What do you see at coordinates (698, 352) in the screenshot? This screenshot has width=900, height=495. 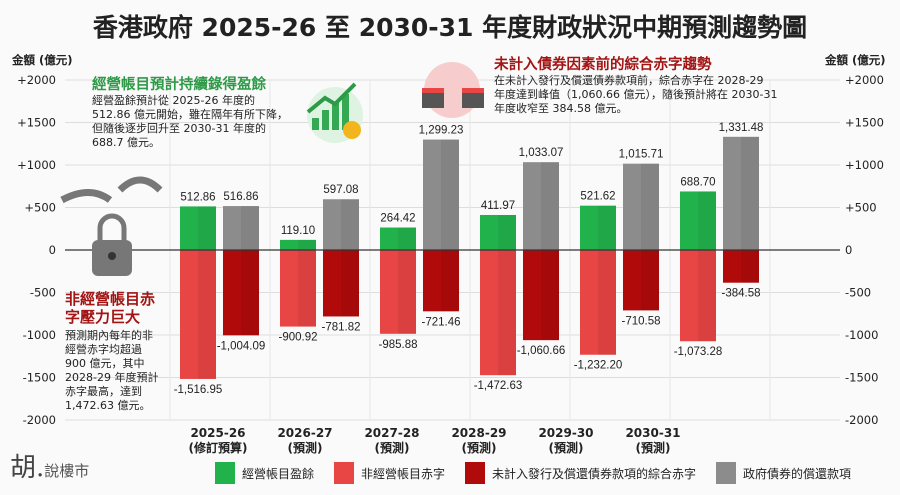 I see `data-label: -1,073.28` at bounding box center [698, 352].